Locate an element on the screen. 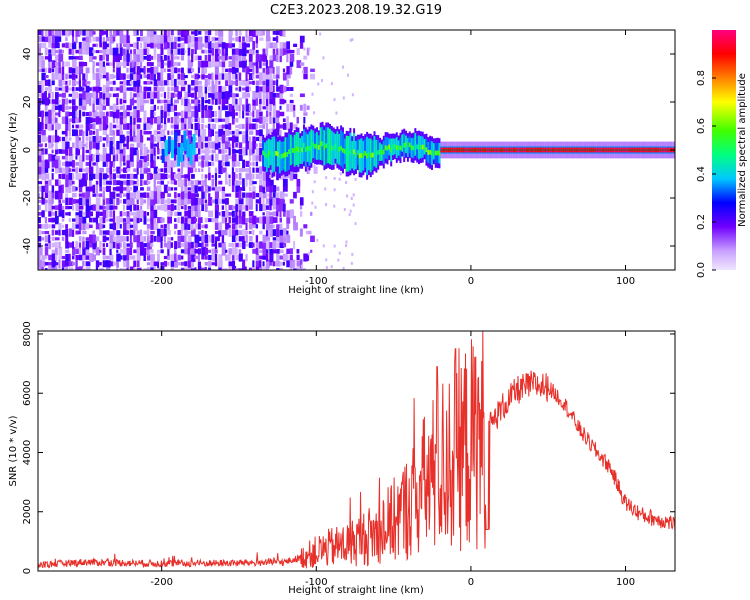 The image size is (750, 600). snr-x-tick-label: 0 is located at coordinates (471, 582).